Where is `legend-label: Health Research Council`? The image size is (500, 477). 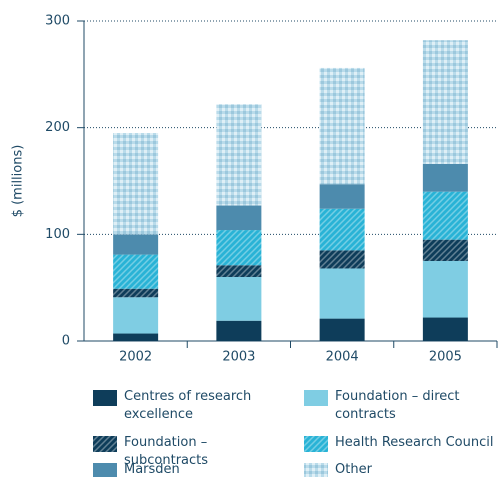 legend-label: Health Research Council is located at coordinates (414, 442).